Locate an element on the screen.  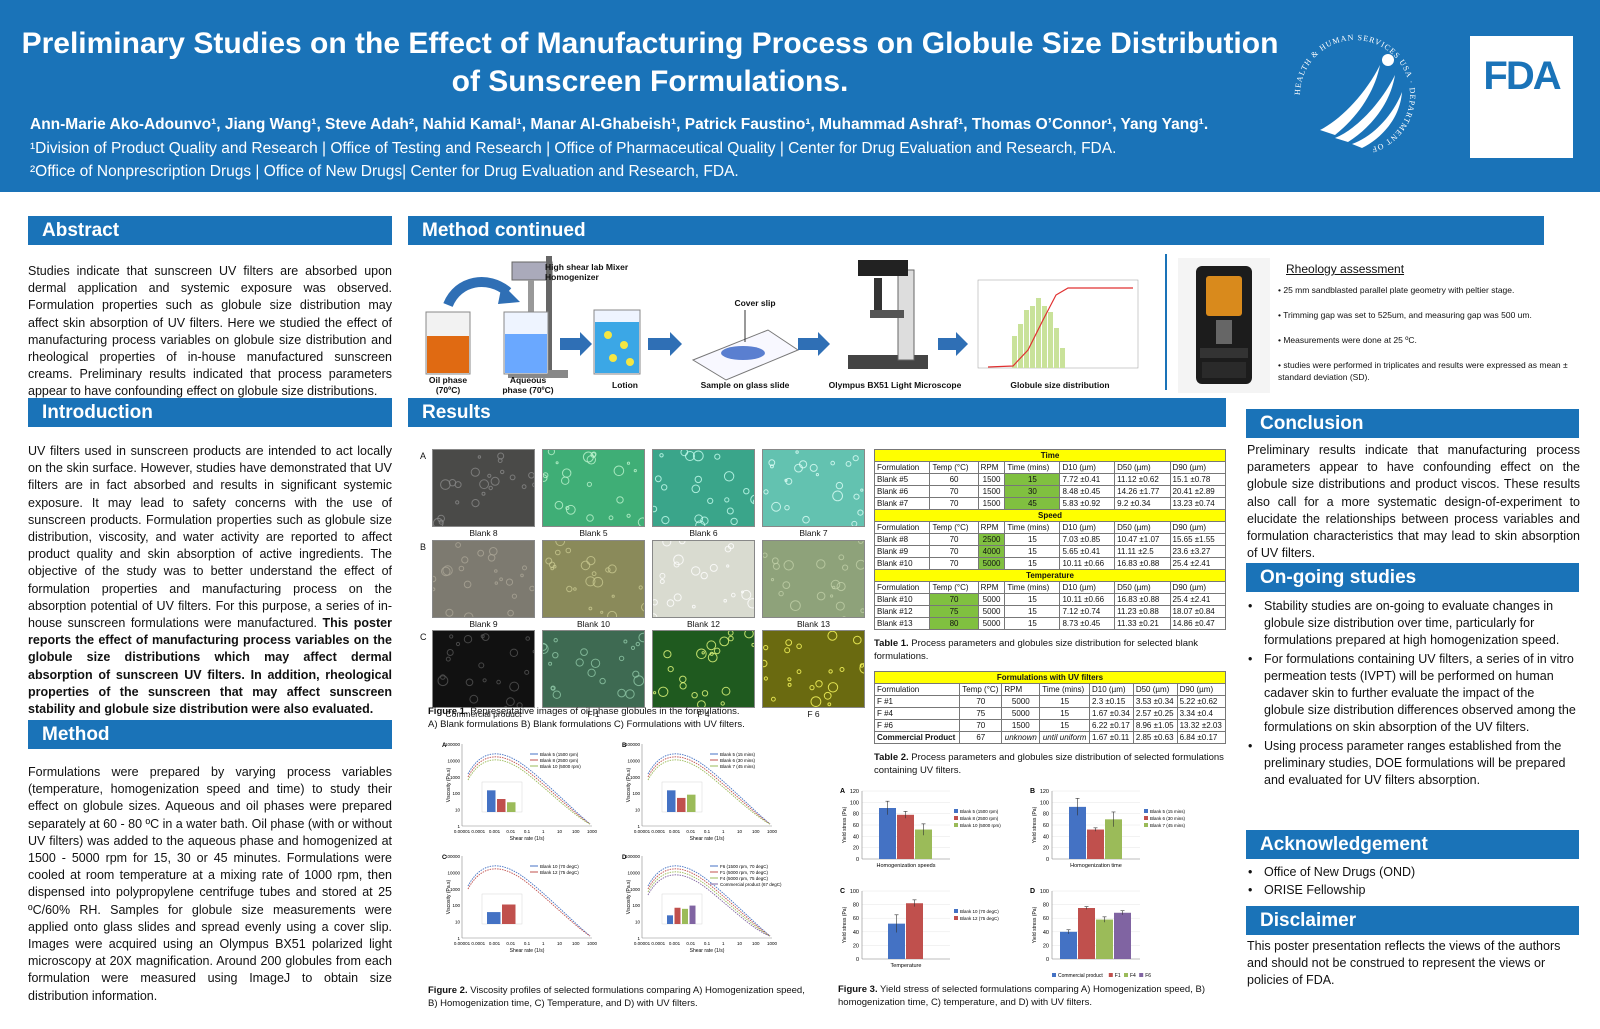
table-cell: 23.6 ±3.27 is located at coordinates (1198, 551).